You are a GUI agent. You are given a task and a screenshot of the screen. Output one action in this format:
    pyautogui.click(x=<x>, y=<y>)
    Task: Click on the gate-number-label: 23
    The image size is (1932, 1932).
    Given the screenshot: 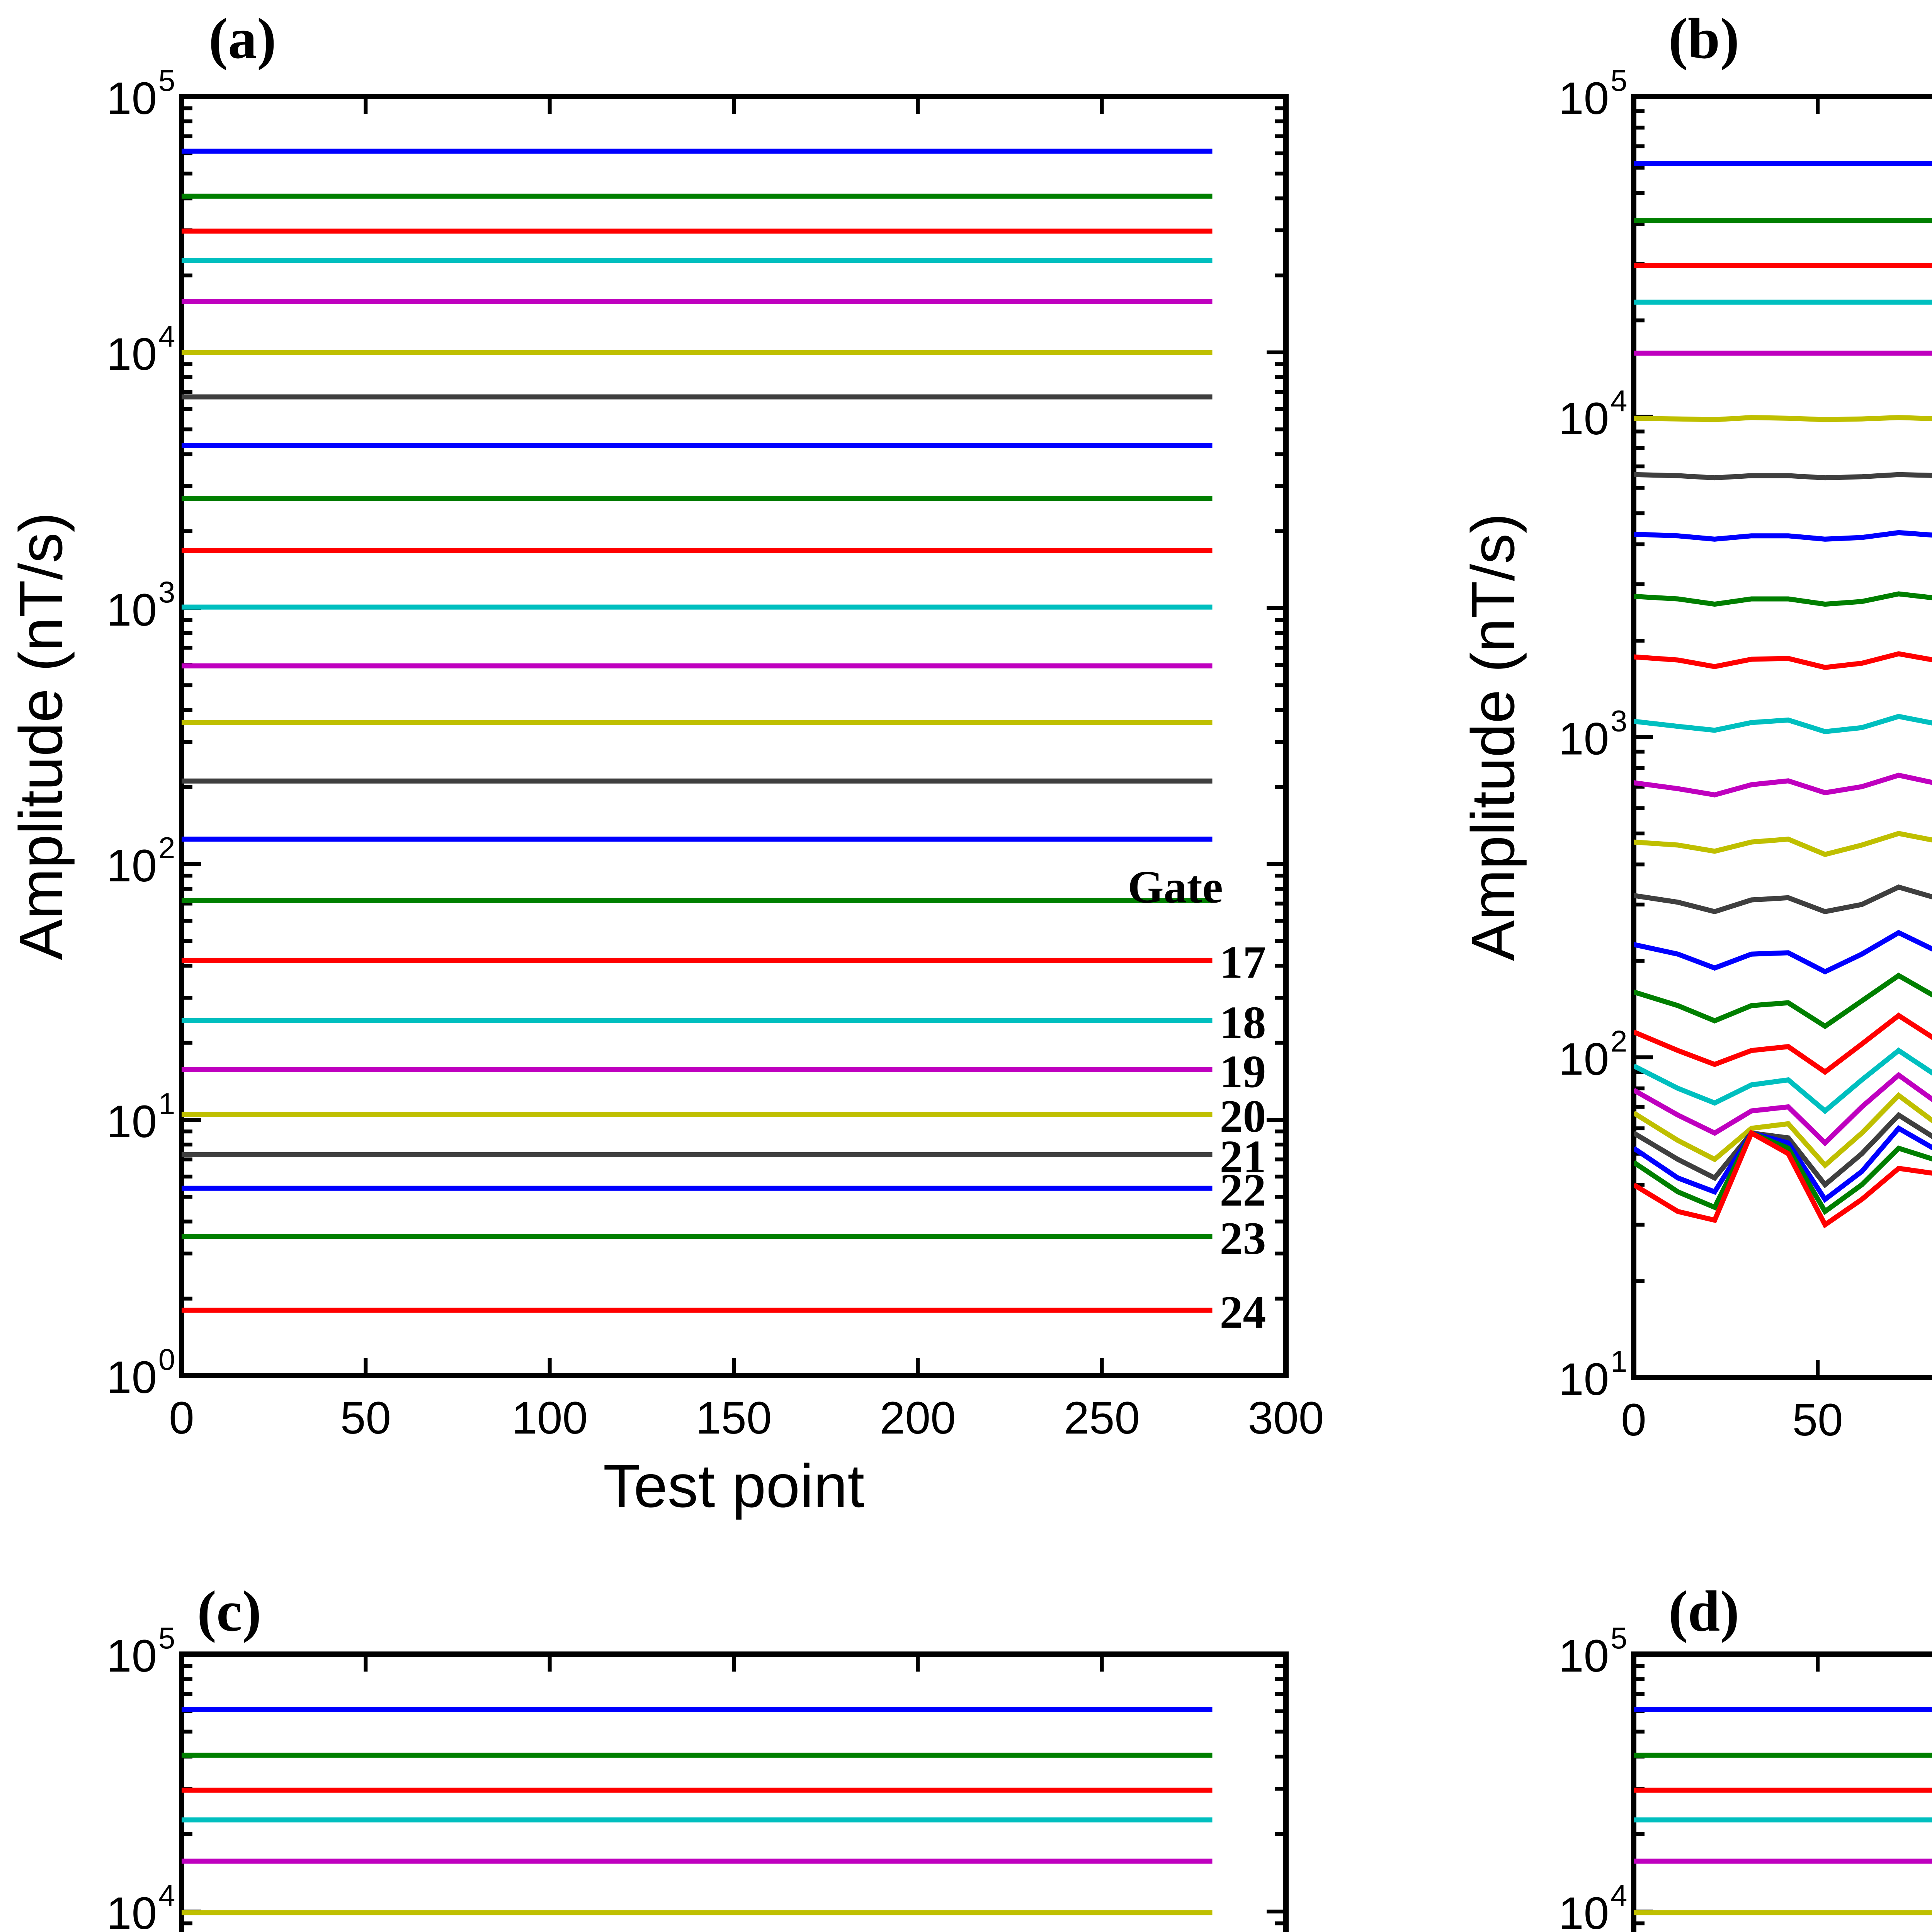 What is the action you would take?
    pyautogui.click(x=1243, y=1239)
    